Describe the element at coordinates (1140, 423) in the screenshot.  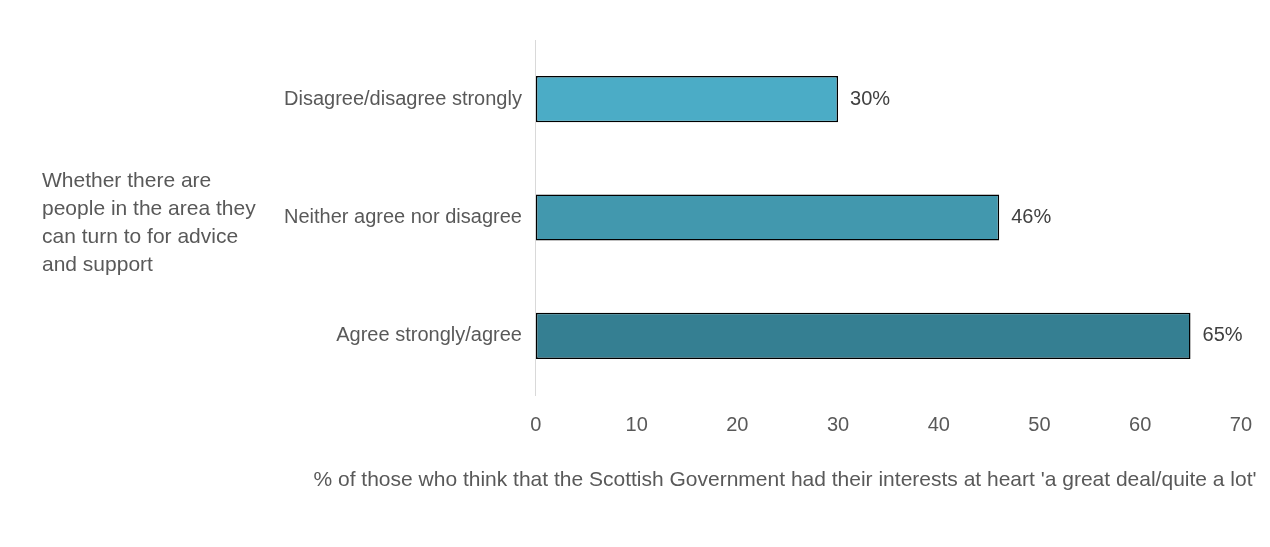
I see `x-tick-label: 60` at that location.